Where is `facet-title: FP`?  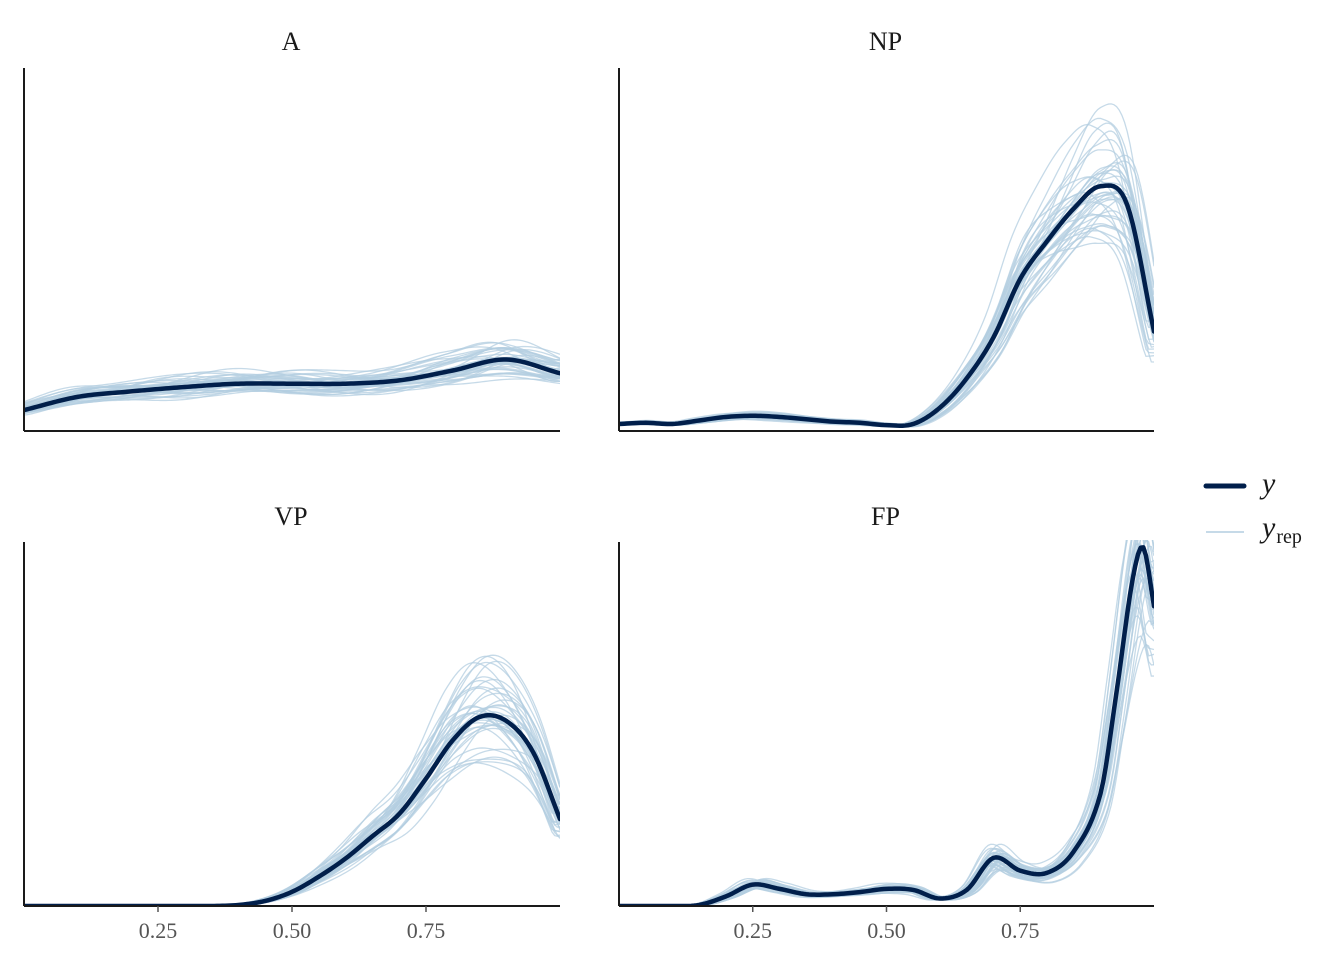
facet-title: FP is located at coordinates (885, 516).